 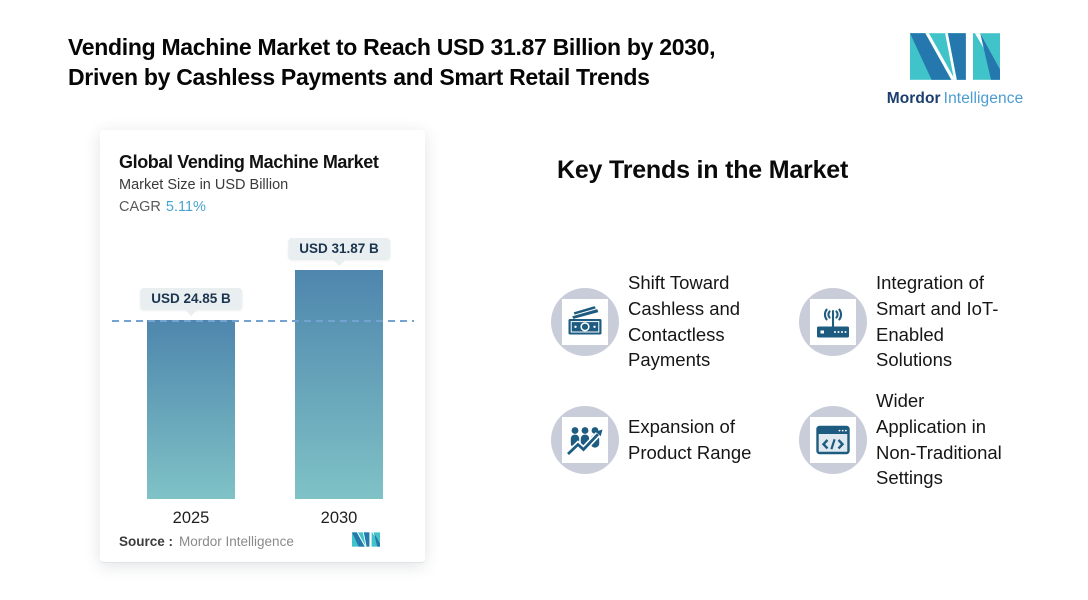 I want to click on trend-item-product-range: Expansion of Product Range, so click(x=651, y=440).